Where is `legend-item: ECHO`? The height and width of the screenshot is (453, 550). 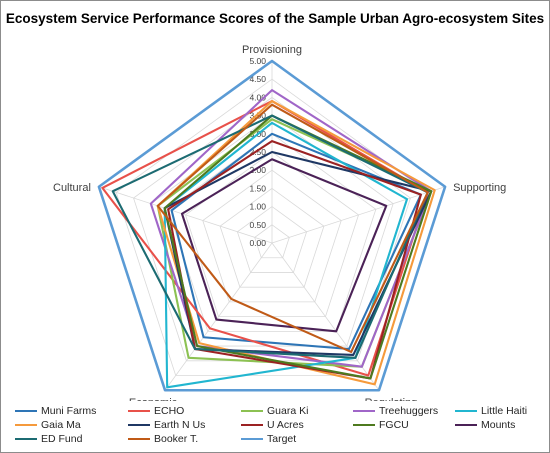
legend-item: ECHO is located at coordinates (156, 411).